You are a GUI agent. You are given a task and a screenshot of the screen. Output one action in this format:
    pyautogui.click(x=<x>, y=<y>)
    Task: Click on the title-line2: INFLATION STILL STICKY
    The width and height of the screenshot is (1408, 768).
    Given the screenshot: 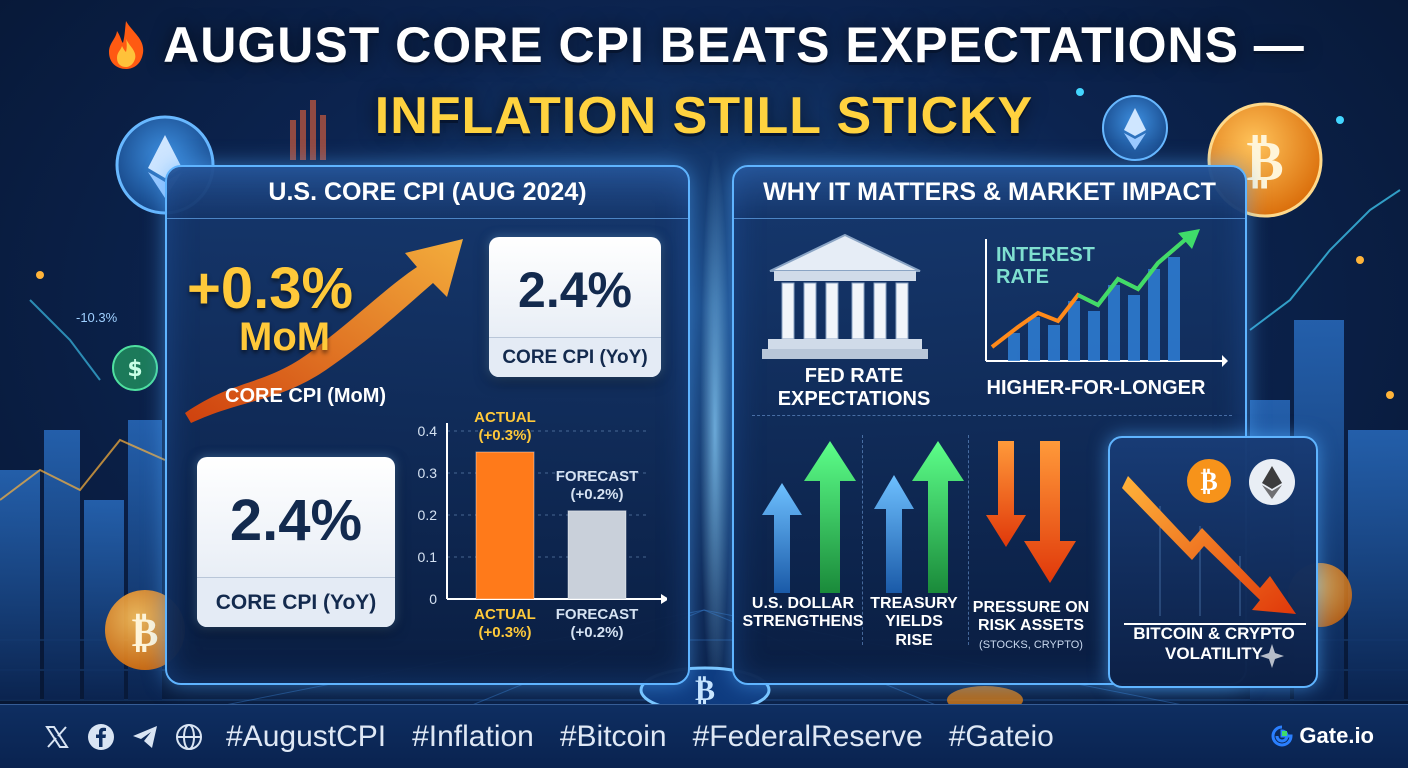 What is the action you would take?
    pyautogui.click(x=704, y=116)
    